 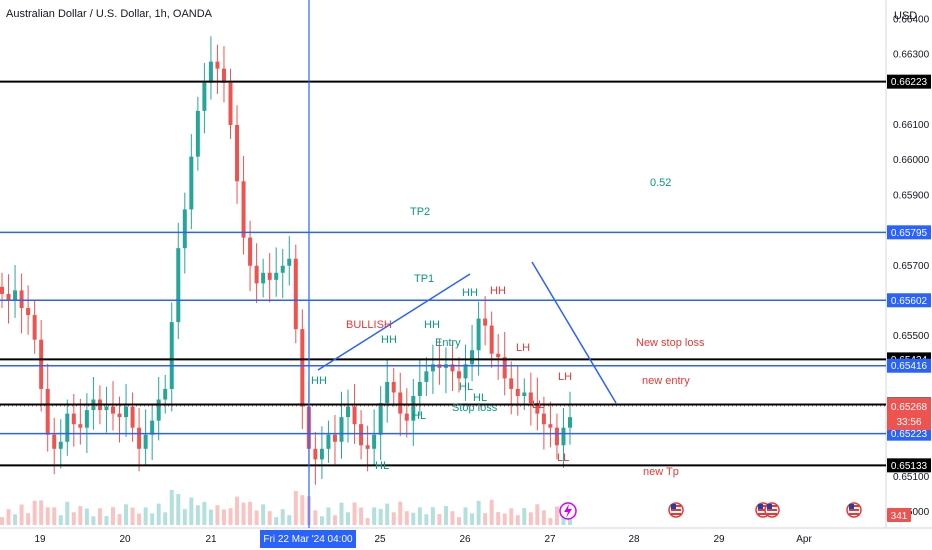 I want to click on level-price: 0.66223, so click(x=909, y=82).